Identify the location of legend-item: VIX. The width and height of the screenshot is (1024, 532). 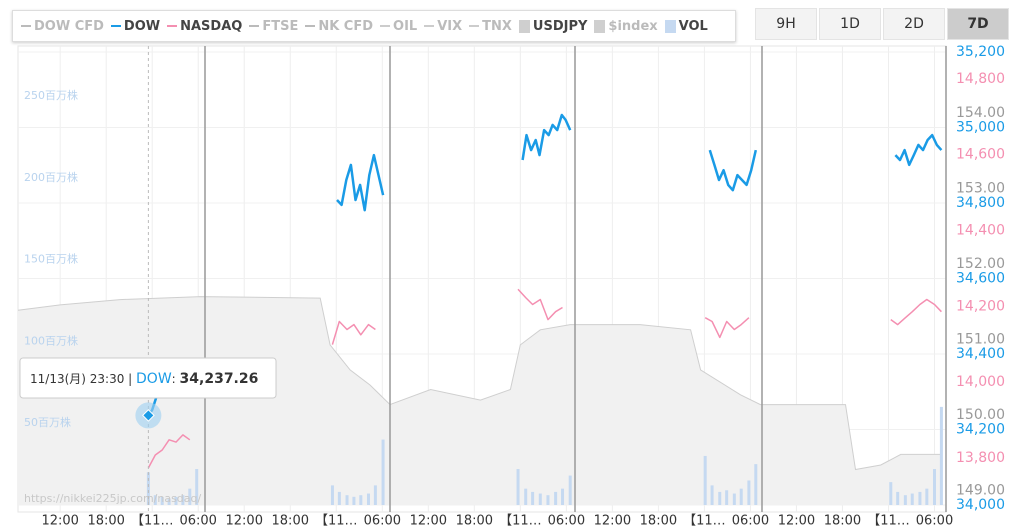
(443, 26).